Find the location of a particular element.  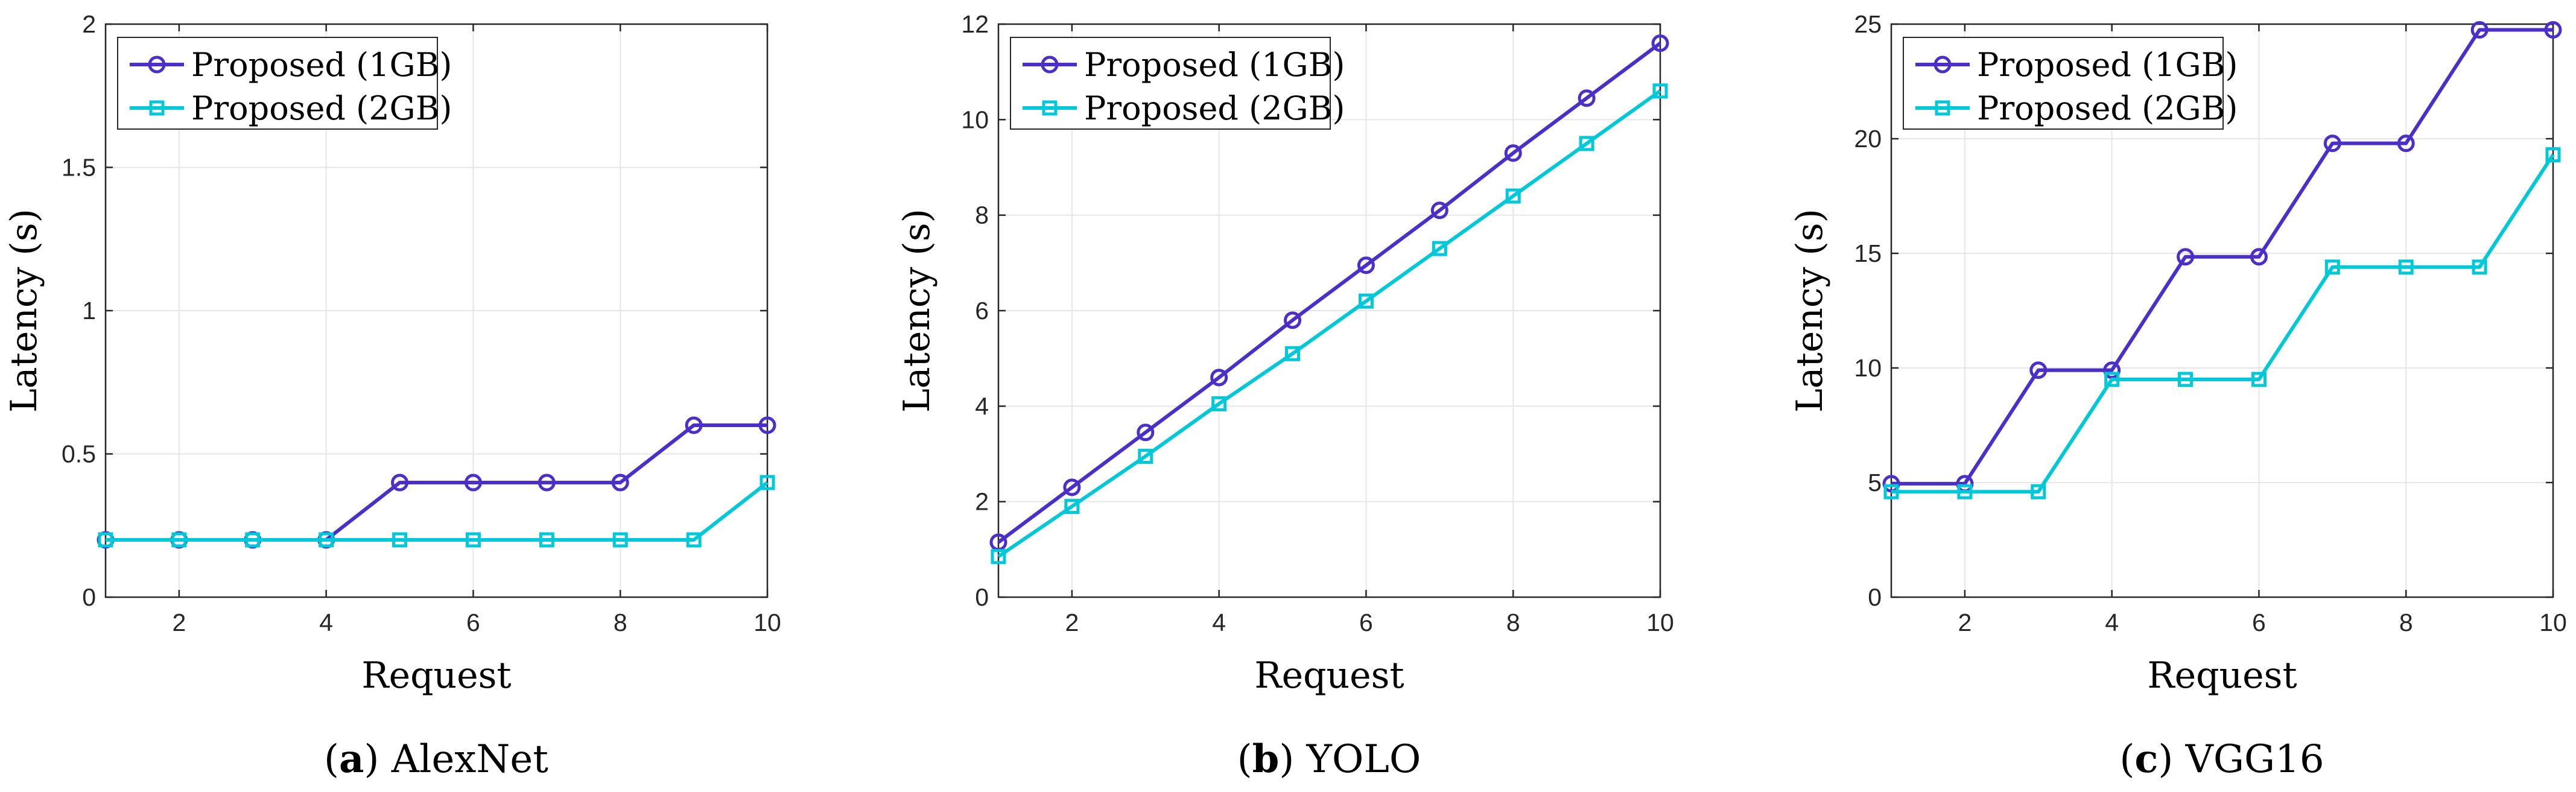

series-2gb is located at coordinates (436, 512).